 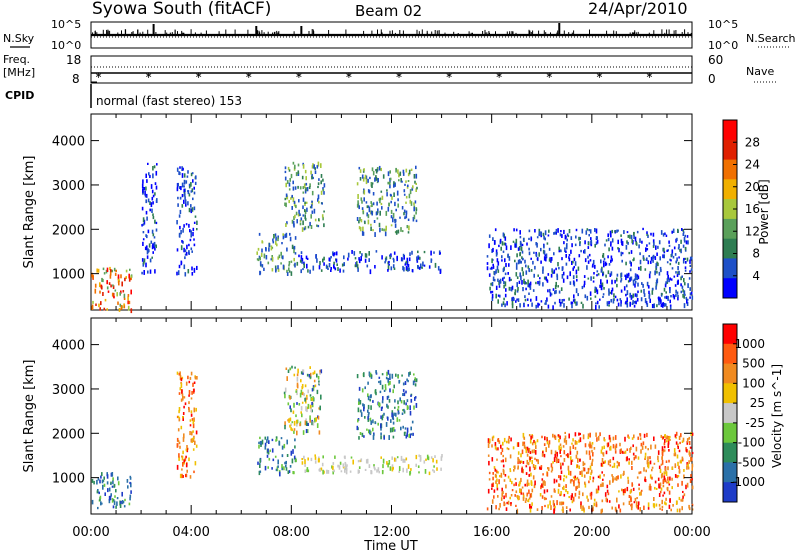 What do you see at coordinates (76, 79) in the screenshot?
I see `freq-left-tick-bottom: 8` at bounding box center [76, 79].